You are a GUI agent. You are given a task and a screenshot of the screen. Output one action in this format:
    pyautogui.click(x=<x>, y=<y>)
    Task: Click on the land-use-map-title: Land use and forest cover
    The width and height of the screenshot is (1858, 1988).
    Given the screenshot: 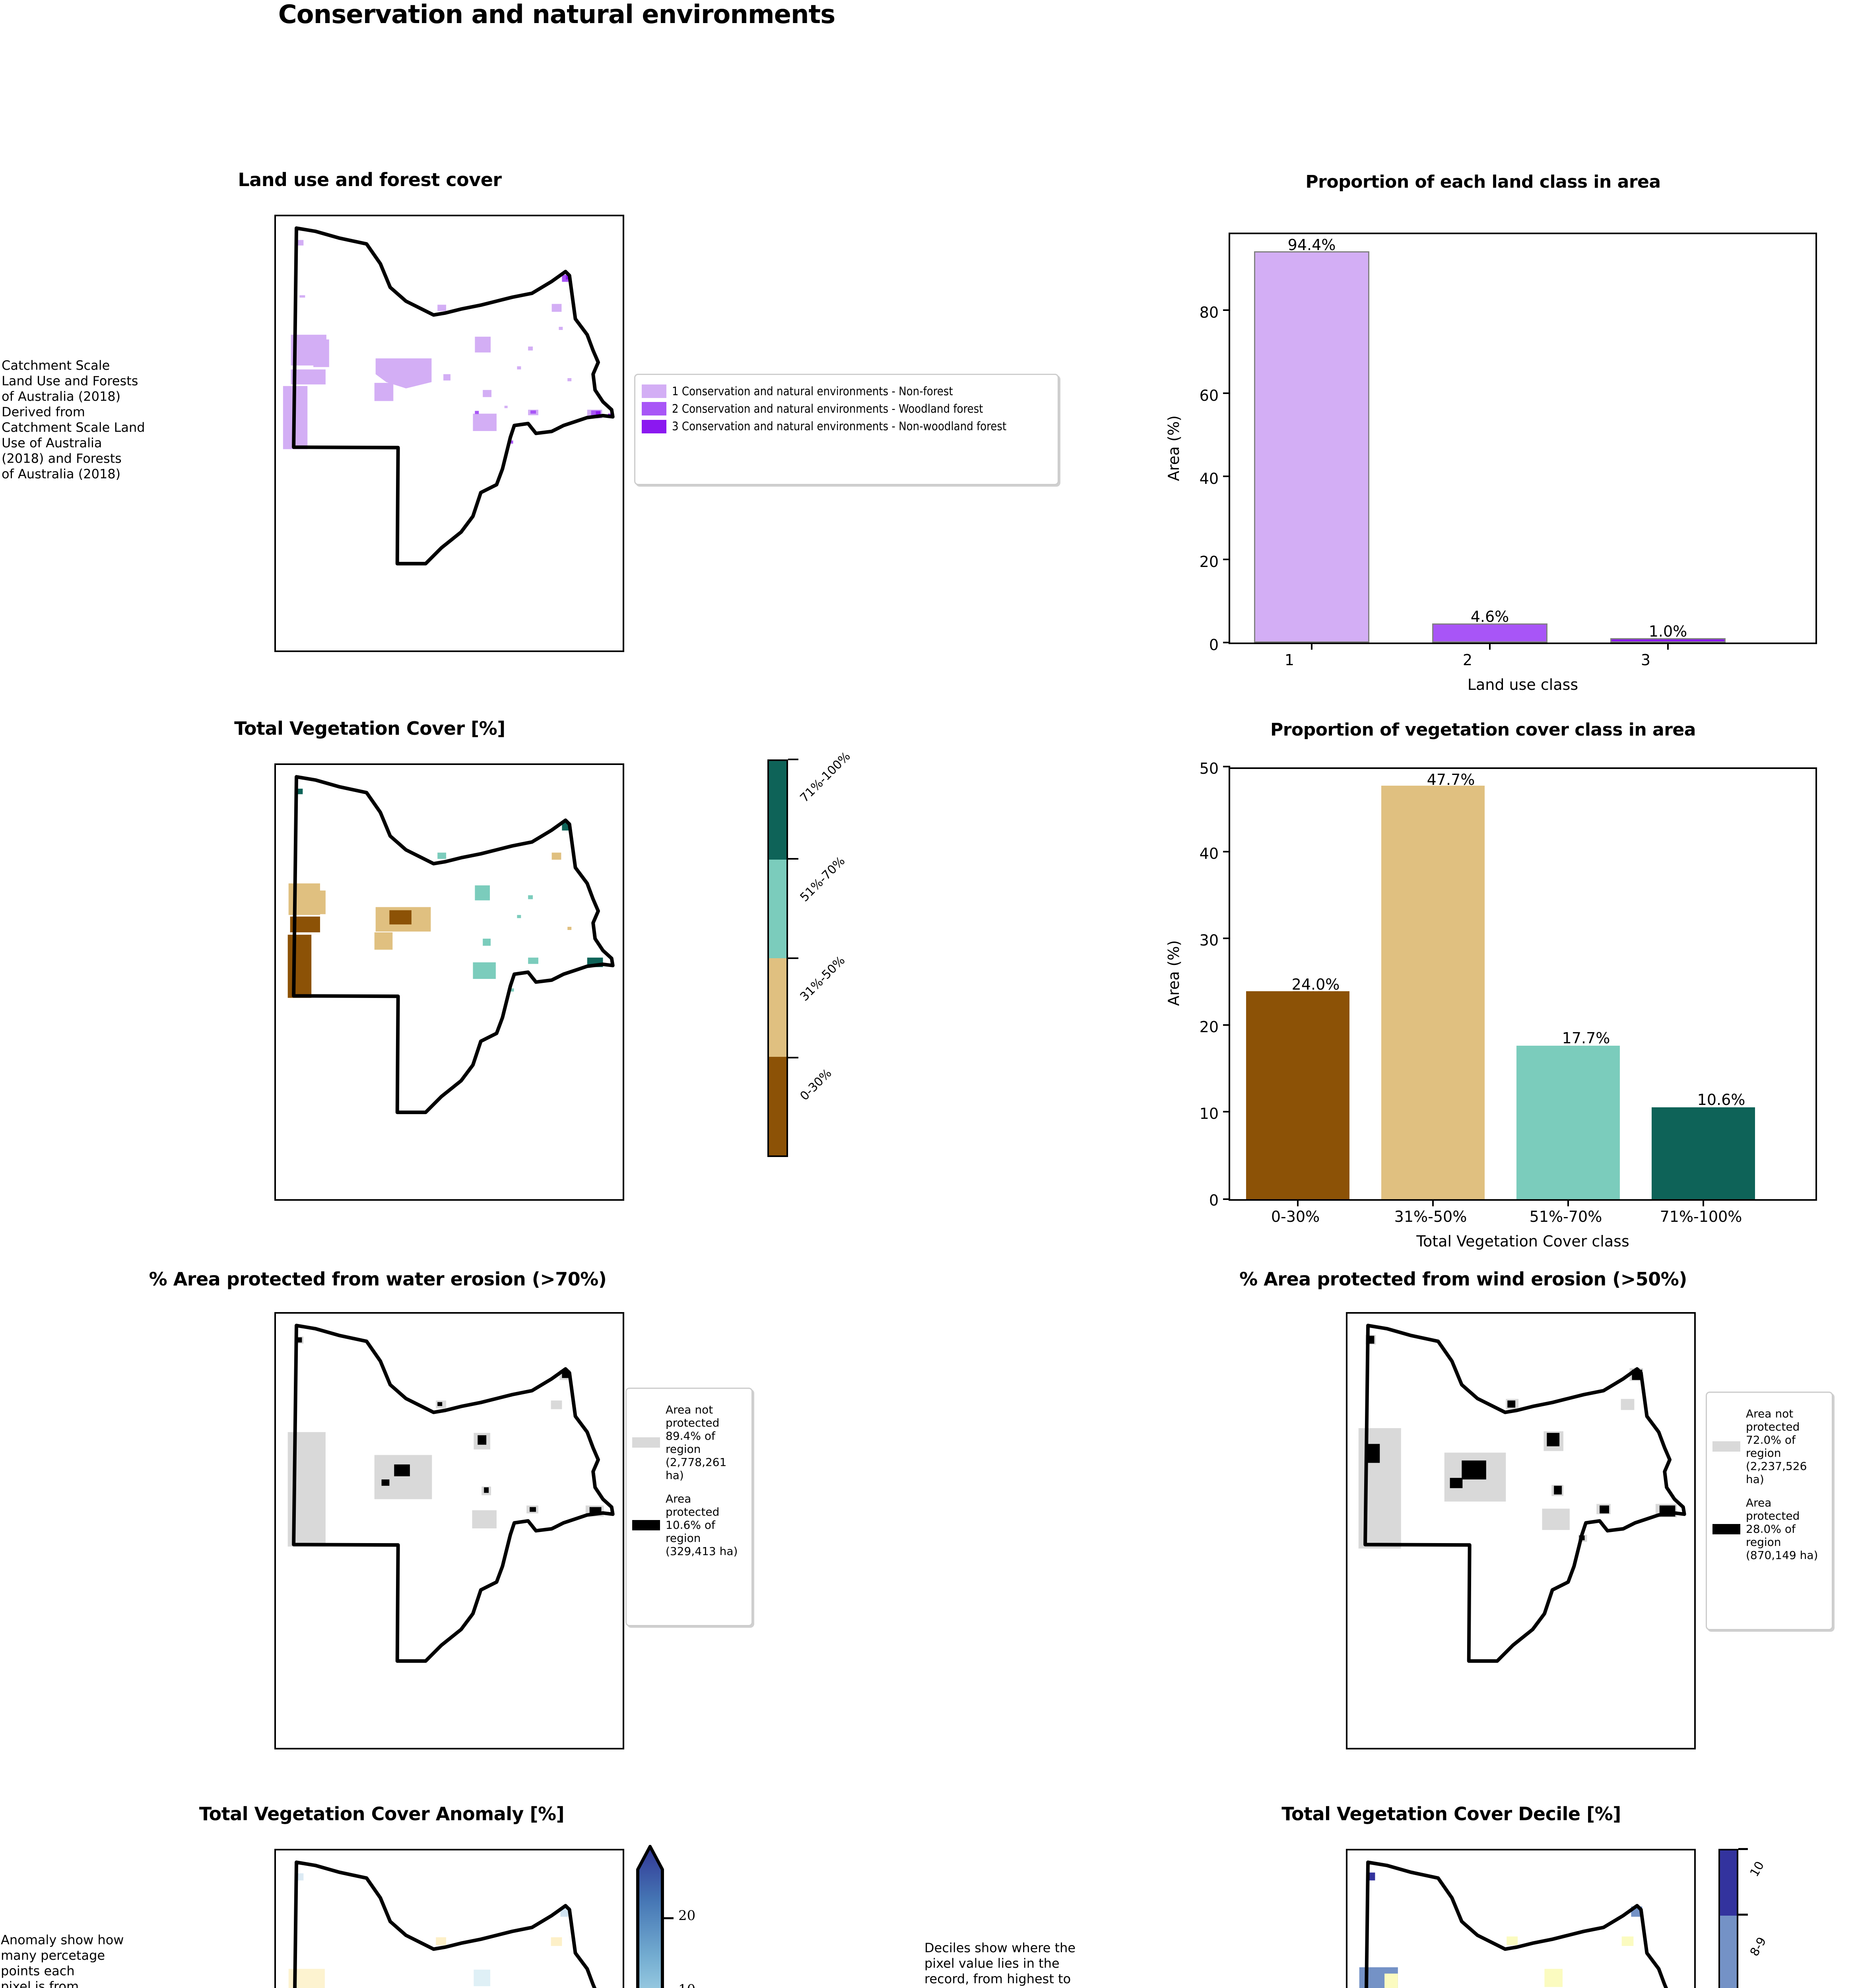 What is the action you would take?
    pyautogui.click(x=370, y=179)
    